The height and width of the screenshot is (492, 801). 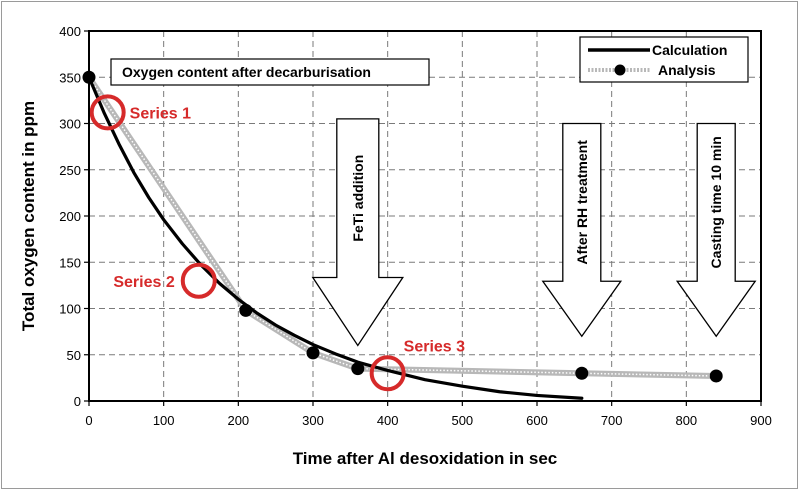 I want to click on x-tick-label: 500, so click(x=462, y=420).